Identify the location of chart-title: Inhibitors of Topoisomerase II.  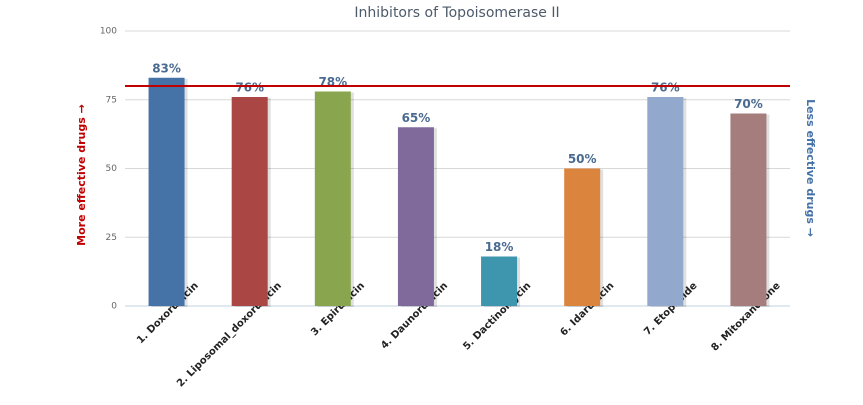
(456, 13).